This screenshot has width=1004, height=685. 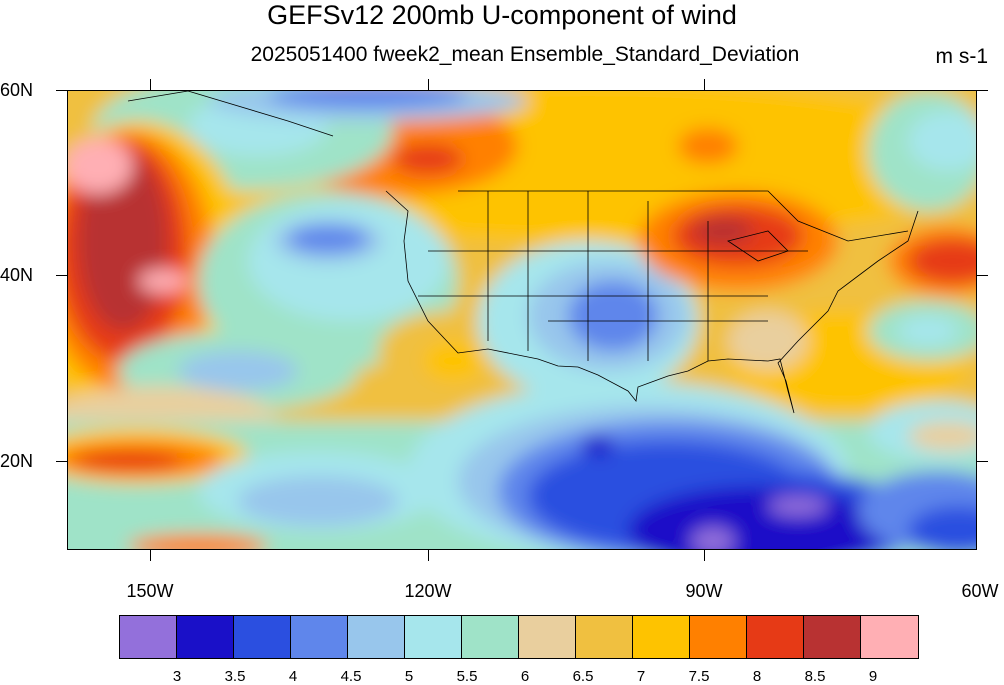 What do you see at coordinates (583, 676) in the screenshot?
I see `colorbar-label: 6.5` at bounding box center [583, 676].